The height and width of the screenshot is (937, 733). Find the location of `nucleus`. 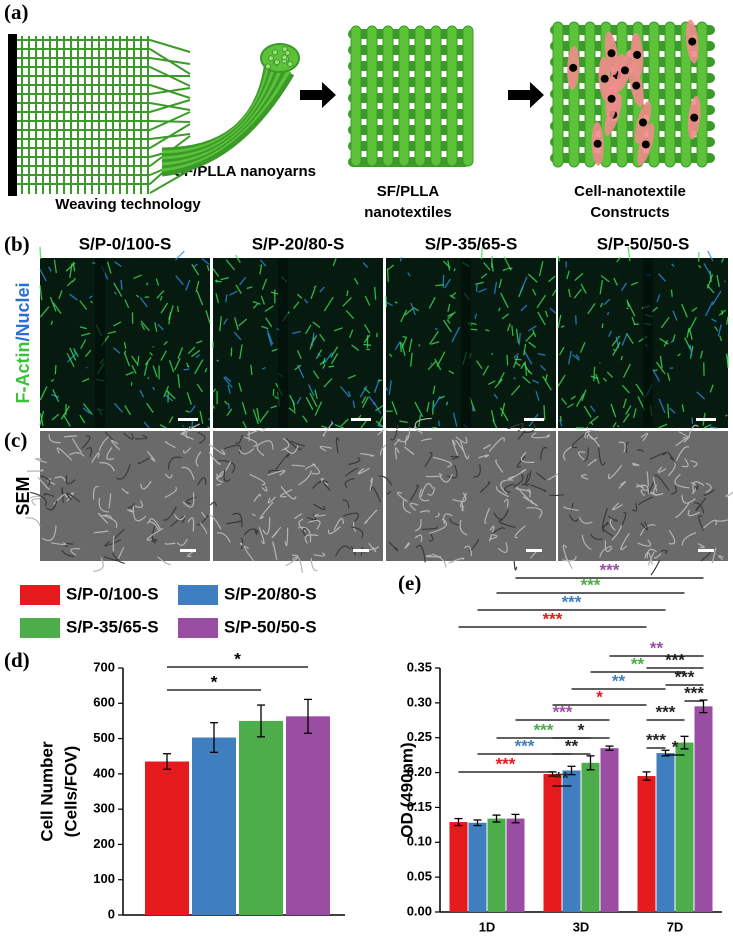

nucleus is located at coordinates (604, 78).